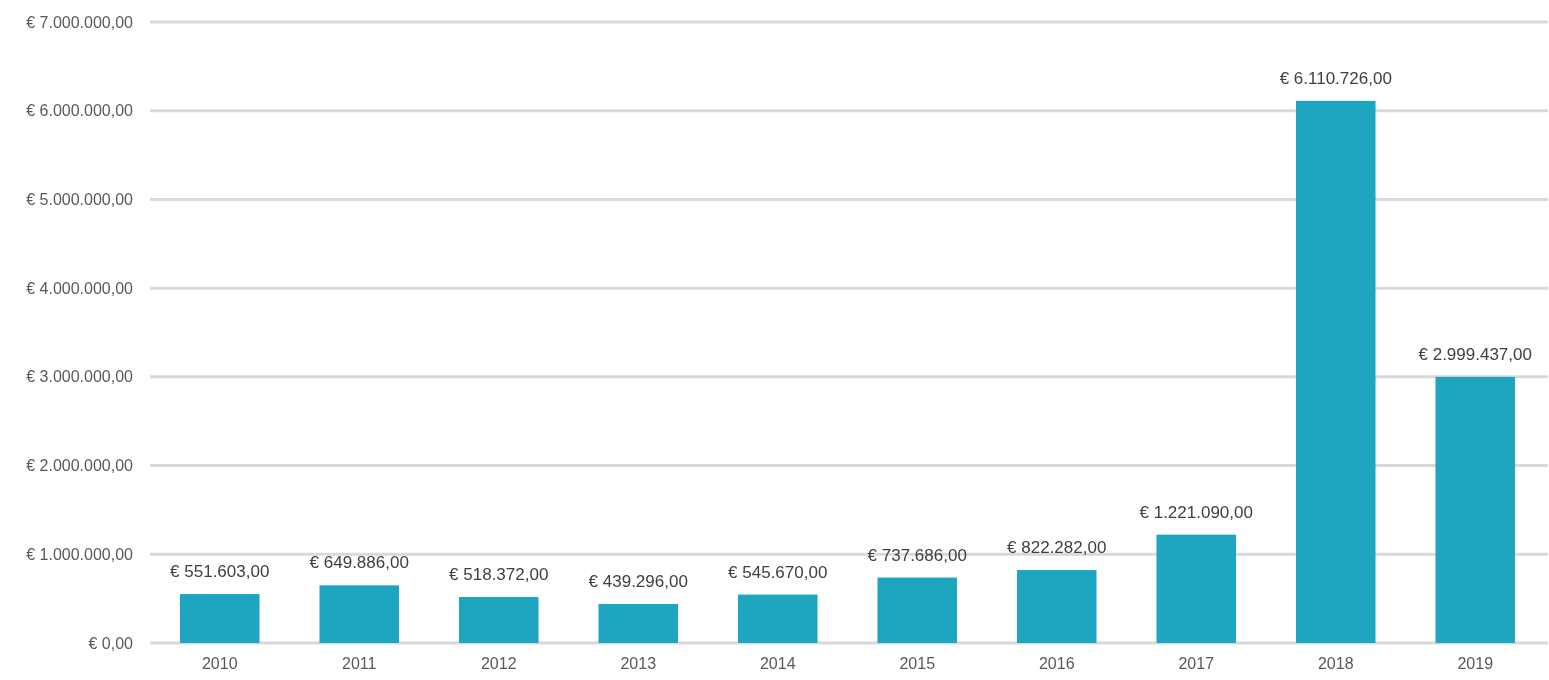 This screenshot has width=1549, height=680. What do you see at coordinates (80, 200) in the screenshot?
I see `y-tick-label: € 5.000.000,00` at bounding box center [80, 200].